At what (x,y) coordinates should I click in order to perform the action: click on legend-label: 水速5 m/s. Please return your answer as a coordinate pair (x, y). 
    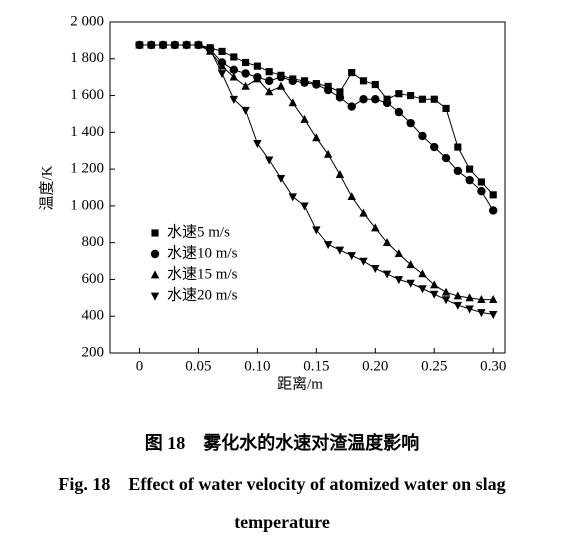
    Looking at the image, I should click on (198, 231).